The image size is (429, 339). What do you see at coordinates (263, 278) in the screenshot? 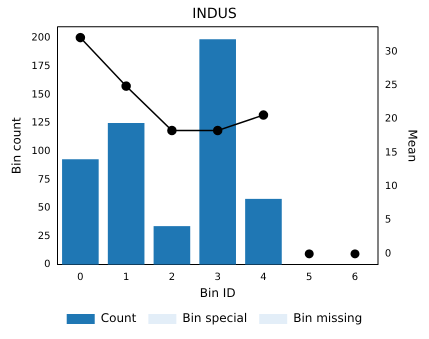
I see `x-tick-label: 4` at bounding box center [263, 278].